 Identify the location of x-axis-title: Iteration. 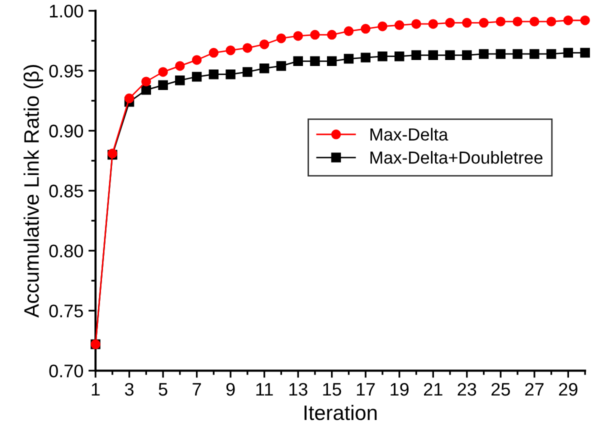
(340, 412).